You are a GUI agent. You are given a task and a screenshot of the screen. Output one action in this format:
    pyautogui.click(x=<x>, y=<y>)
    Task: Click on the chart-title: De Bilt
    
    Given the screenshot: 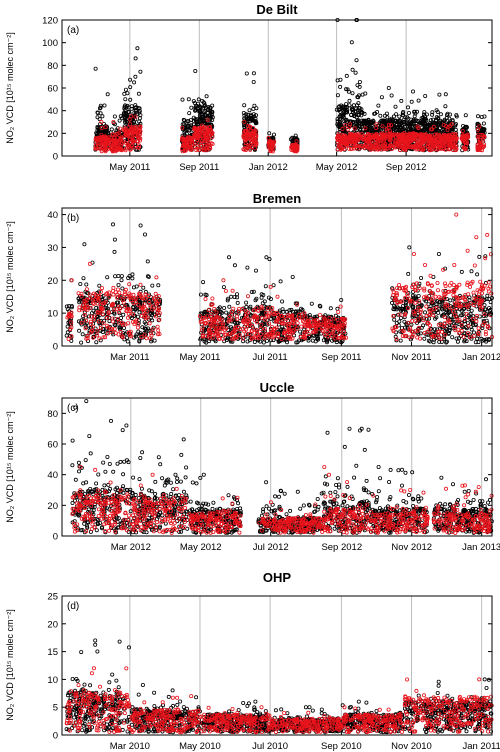 What is the action you would take?
    pyautogui.click(x=277, y=9)
    